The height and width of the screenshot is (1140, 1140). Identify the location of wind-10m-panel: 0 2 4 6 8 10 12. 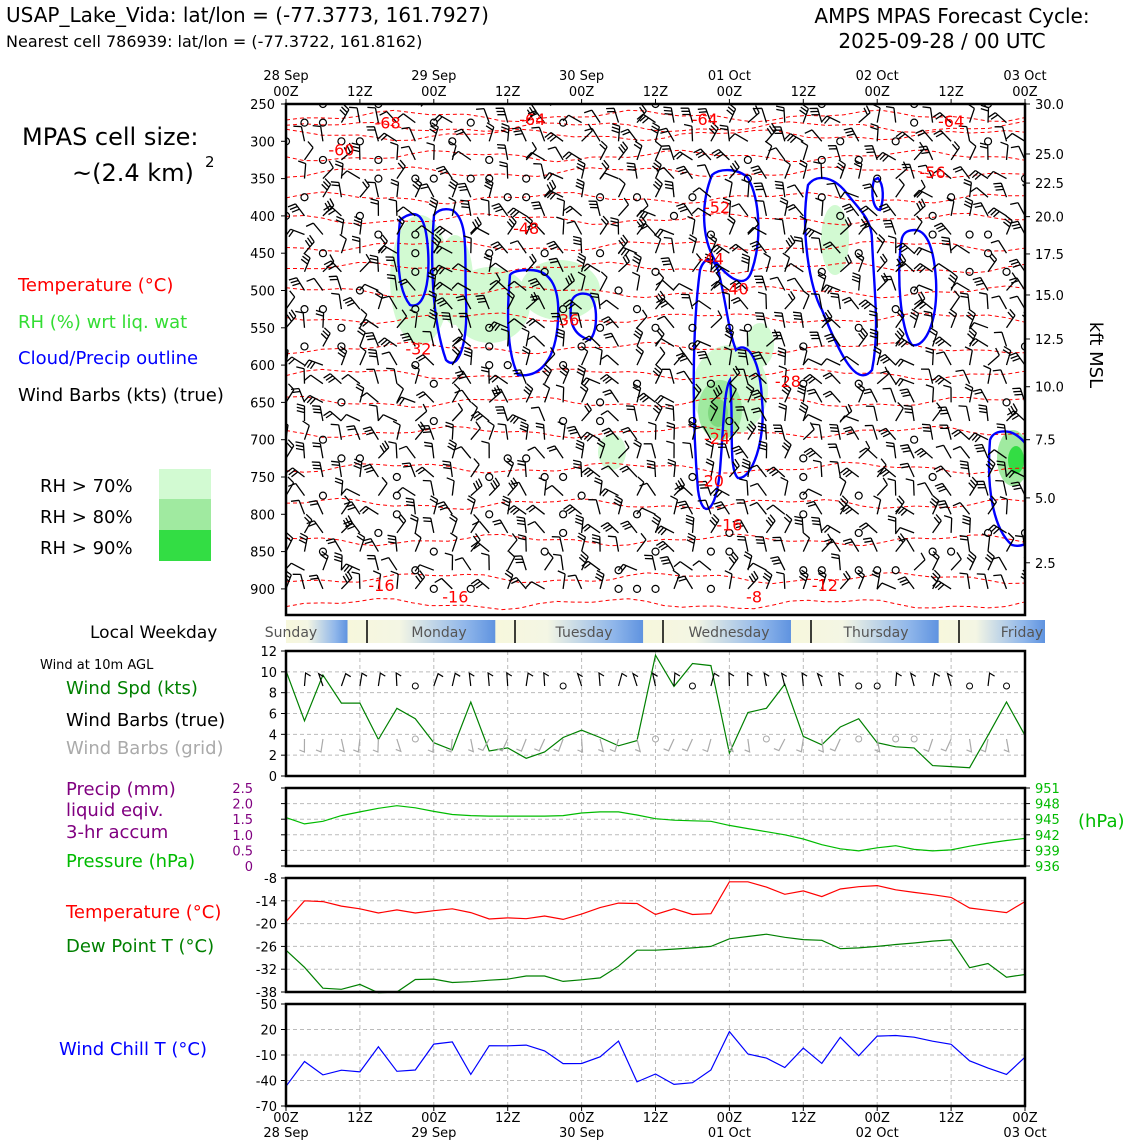
(643, 715).